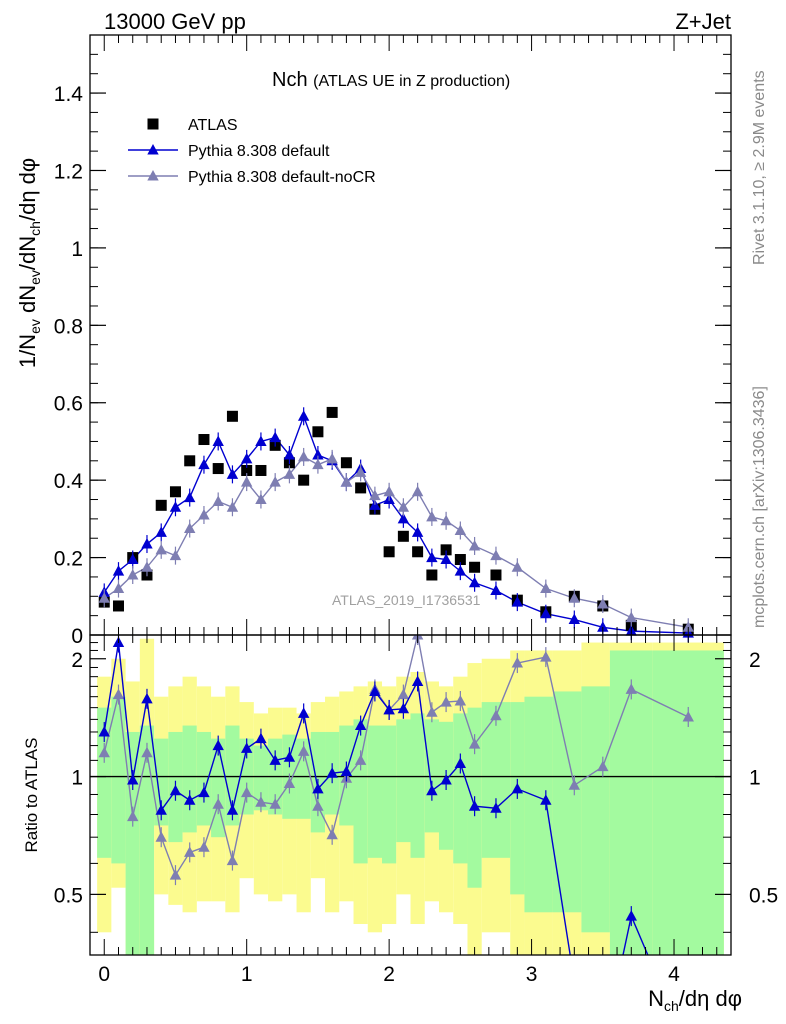  What do you see at coordinates (759, 507) in the screenshot?
I see `mcplots-label: mcplots.cern.ch [arXiv:1306.3436]` at bounding box center [759, 507].